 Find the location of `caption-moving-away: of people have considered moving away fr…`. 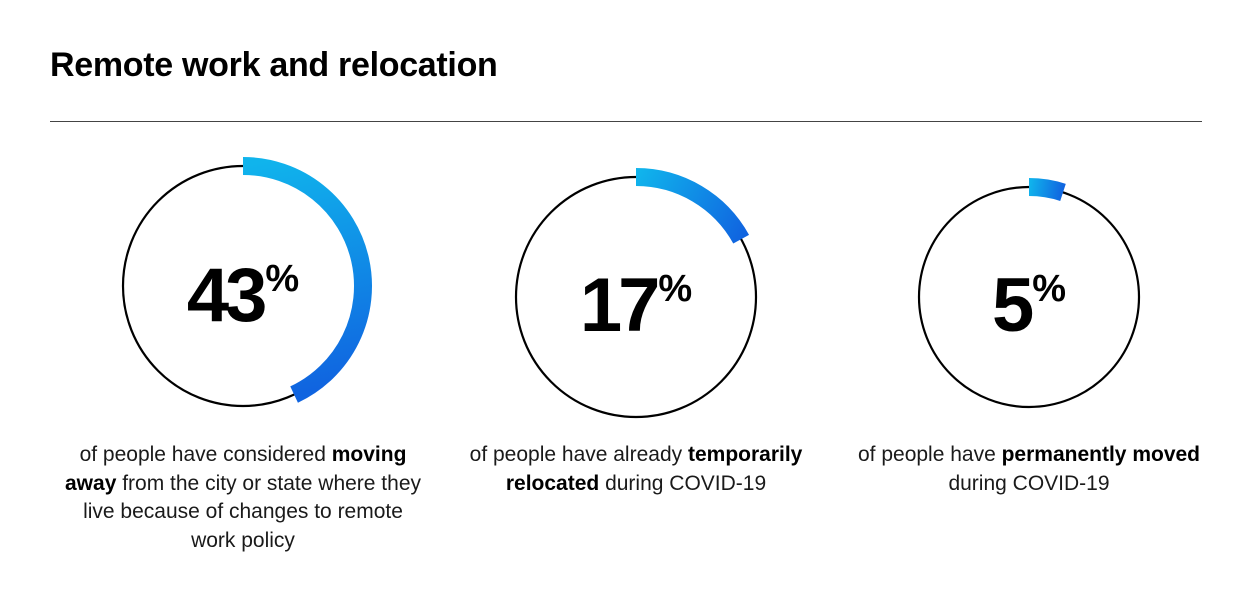

caption-moving-away: of people have considered moving away fr… is located at coordinates (243, 498).